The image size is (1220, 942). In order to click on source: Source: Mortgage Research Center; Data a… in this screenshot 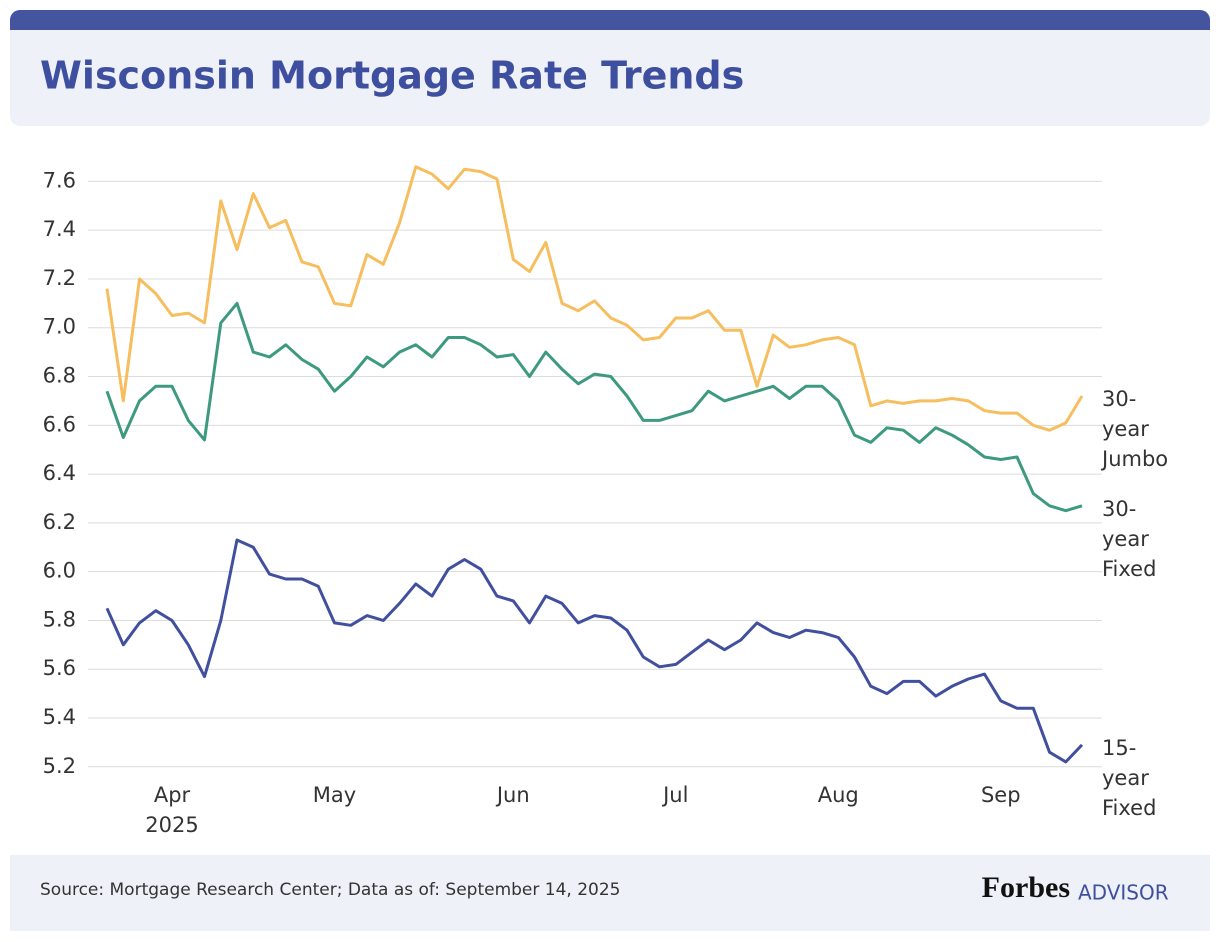, I will do `click(330, 890)`.